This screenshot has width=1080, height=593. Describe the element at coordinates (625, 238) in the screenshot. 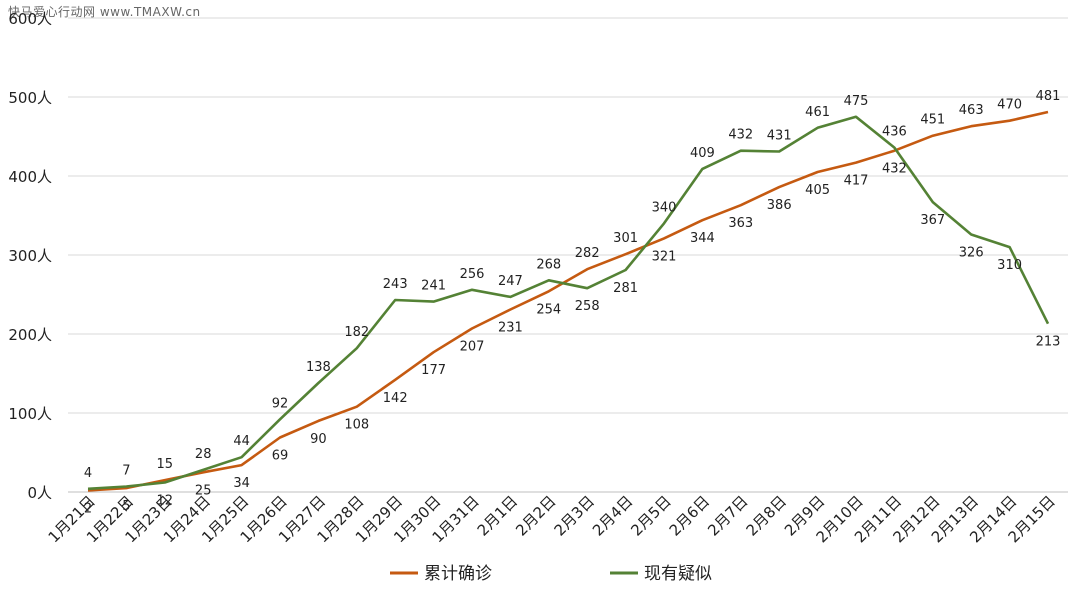

I see `data-label-confirmed: 301` at that location.